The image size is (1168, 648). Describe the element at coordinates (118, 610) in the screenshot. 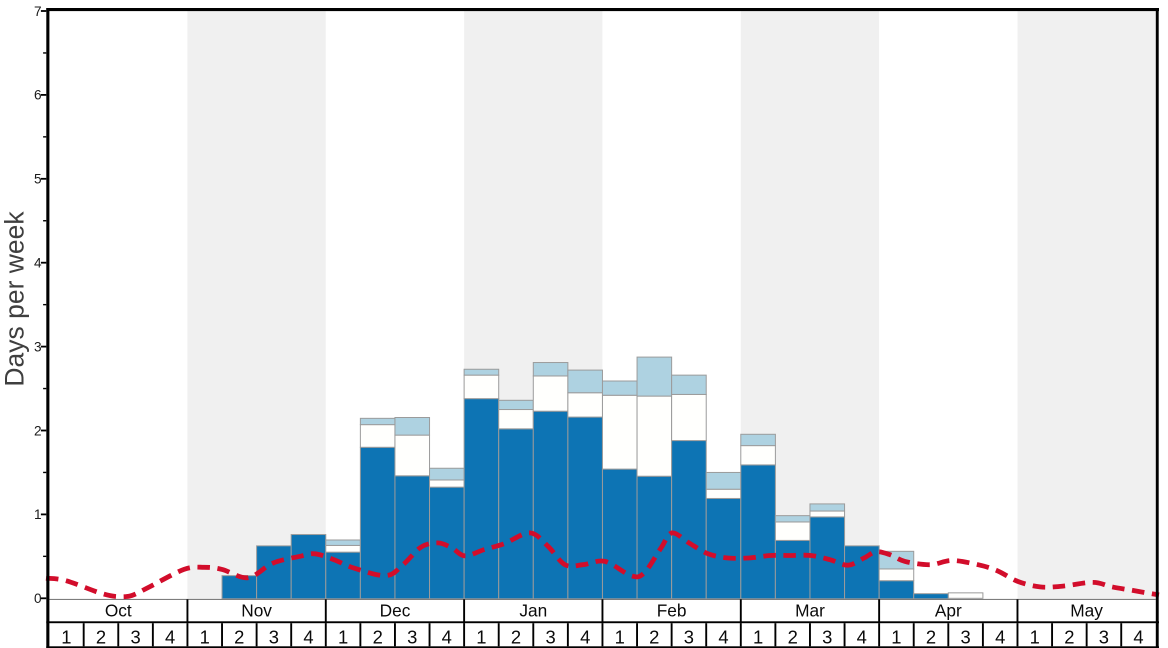

I see `svg-text: Oct` at that location.